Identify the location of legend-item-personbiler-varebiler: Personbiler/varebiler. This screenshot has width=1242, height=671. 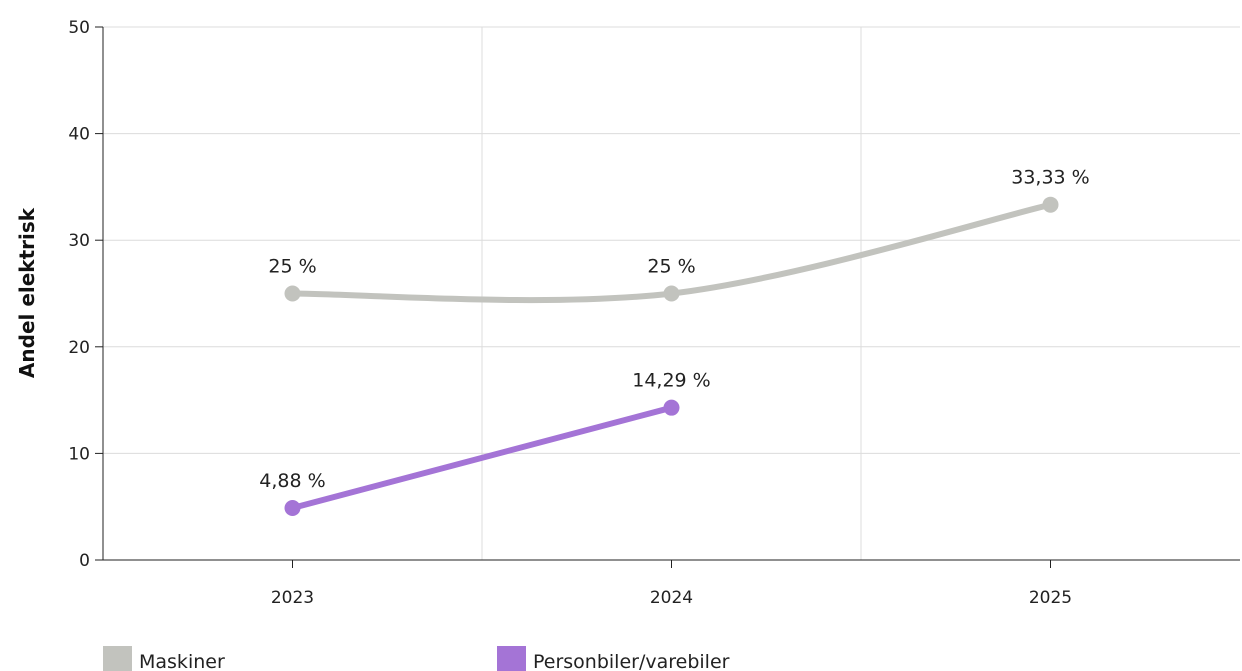
(613, 658).